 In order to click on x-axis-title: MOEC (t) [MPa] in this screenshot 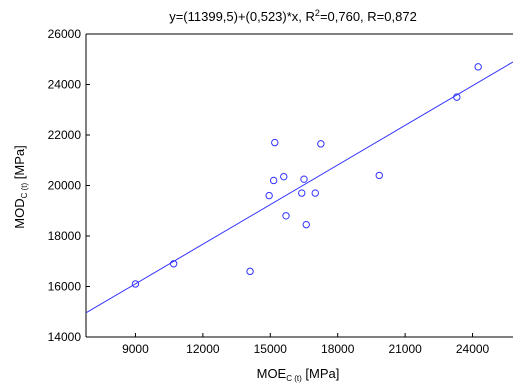, I will do `click(298, 374)`.